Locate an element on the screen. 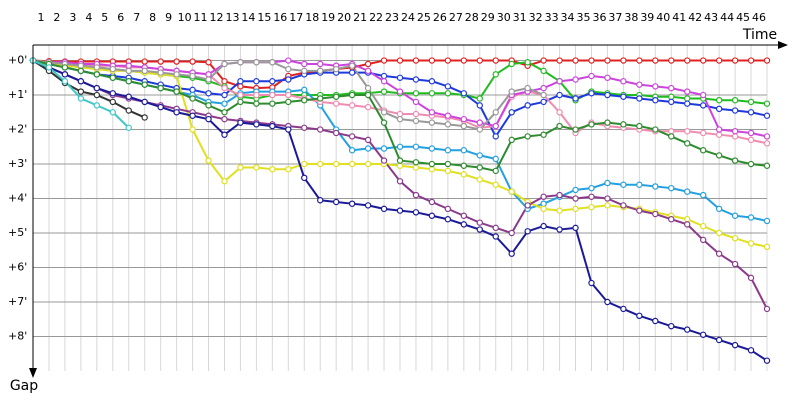 The image size is (800, 400). x-tick-label: 16 is located at coordinates (280, 17).